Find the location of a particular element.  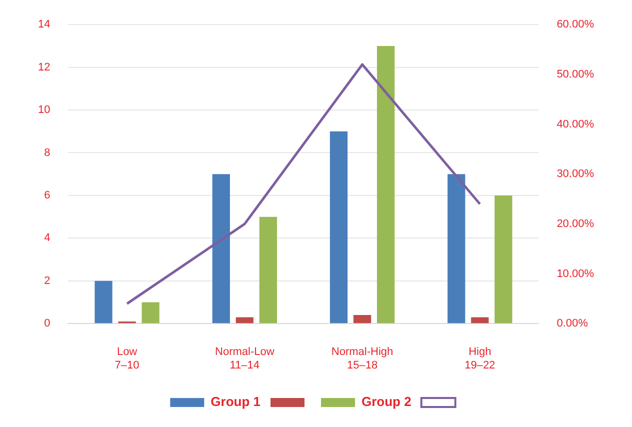

legend-label: Group 2 is located at coordinates (387, 402).